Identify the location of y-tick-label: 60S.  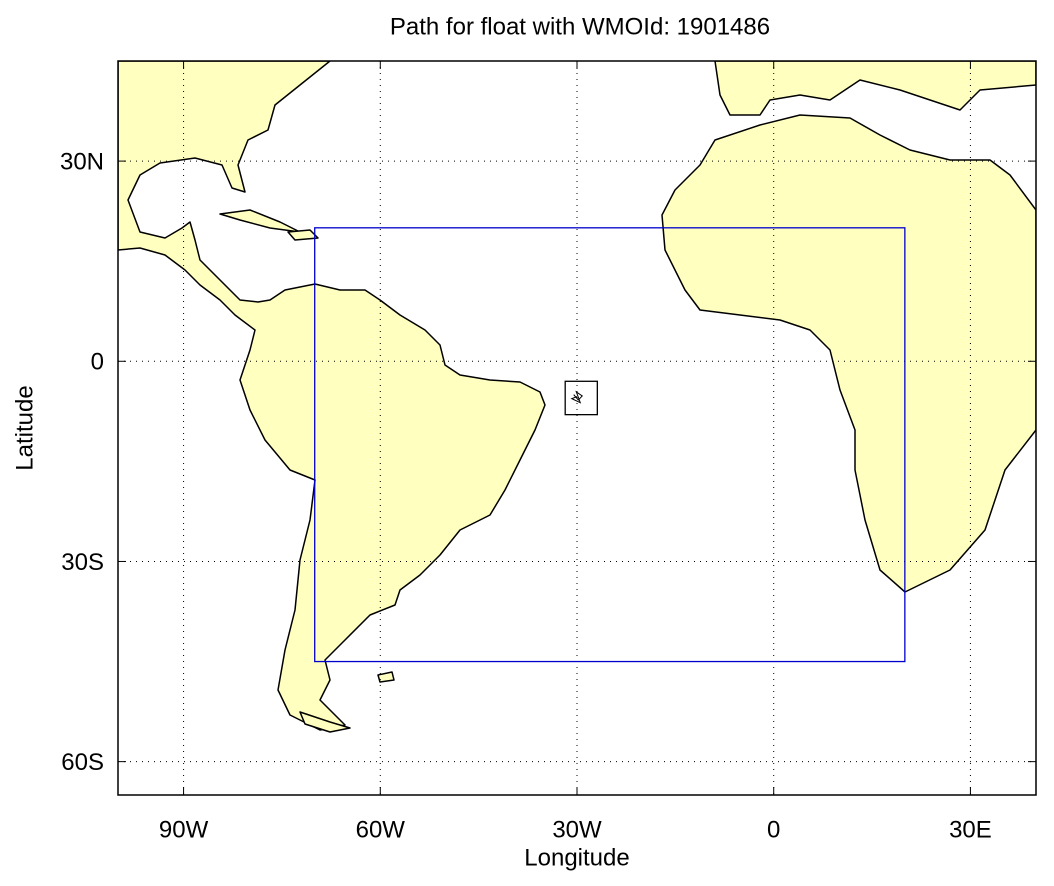
(82, 762).